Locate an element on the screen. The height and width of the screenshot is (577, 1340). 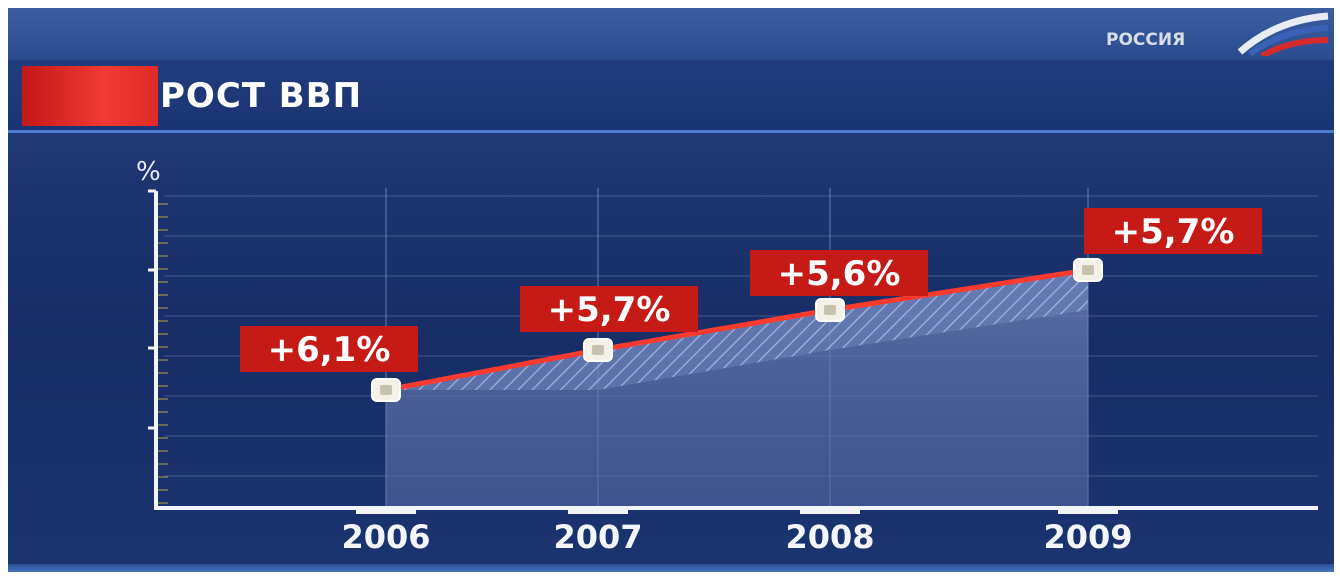
data-label-text: +5,6% is located at coordinates (839, 274).